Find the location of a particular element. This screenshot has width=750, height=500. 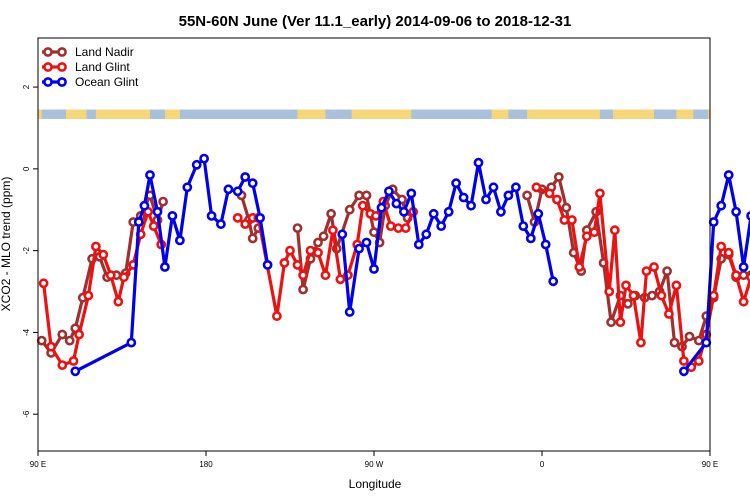

x-axis: 90 E 180 90 W 0 90 E is located at coordinates (374, 460).